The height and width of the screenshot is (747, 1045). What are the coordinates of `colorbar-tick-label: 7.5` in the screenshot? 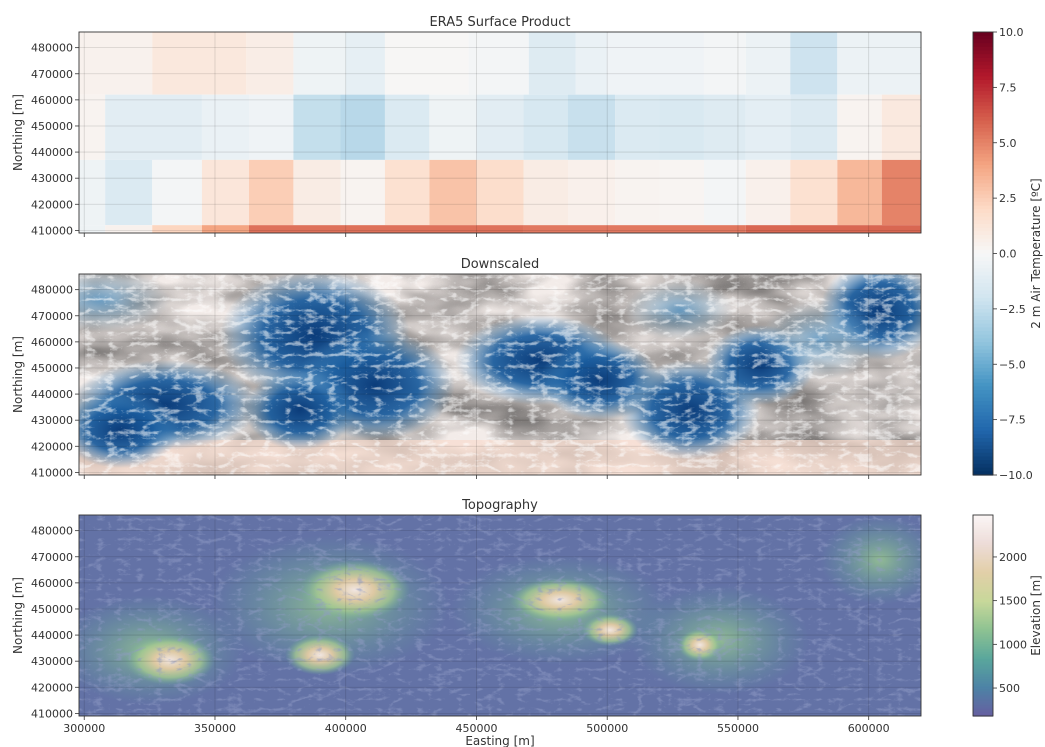 It's located at (1008, 87).